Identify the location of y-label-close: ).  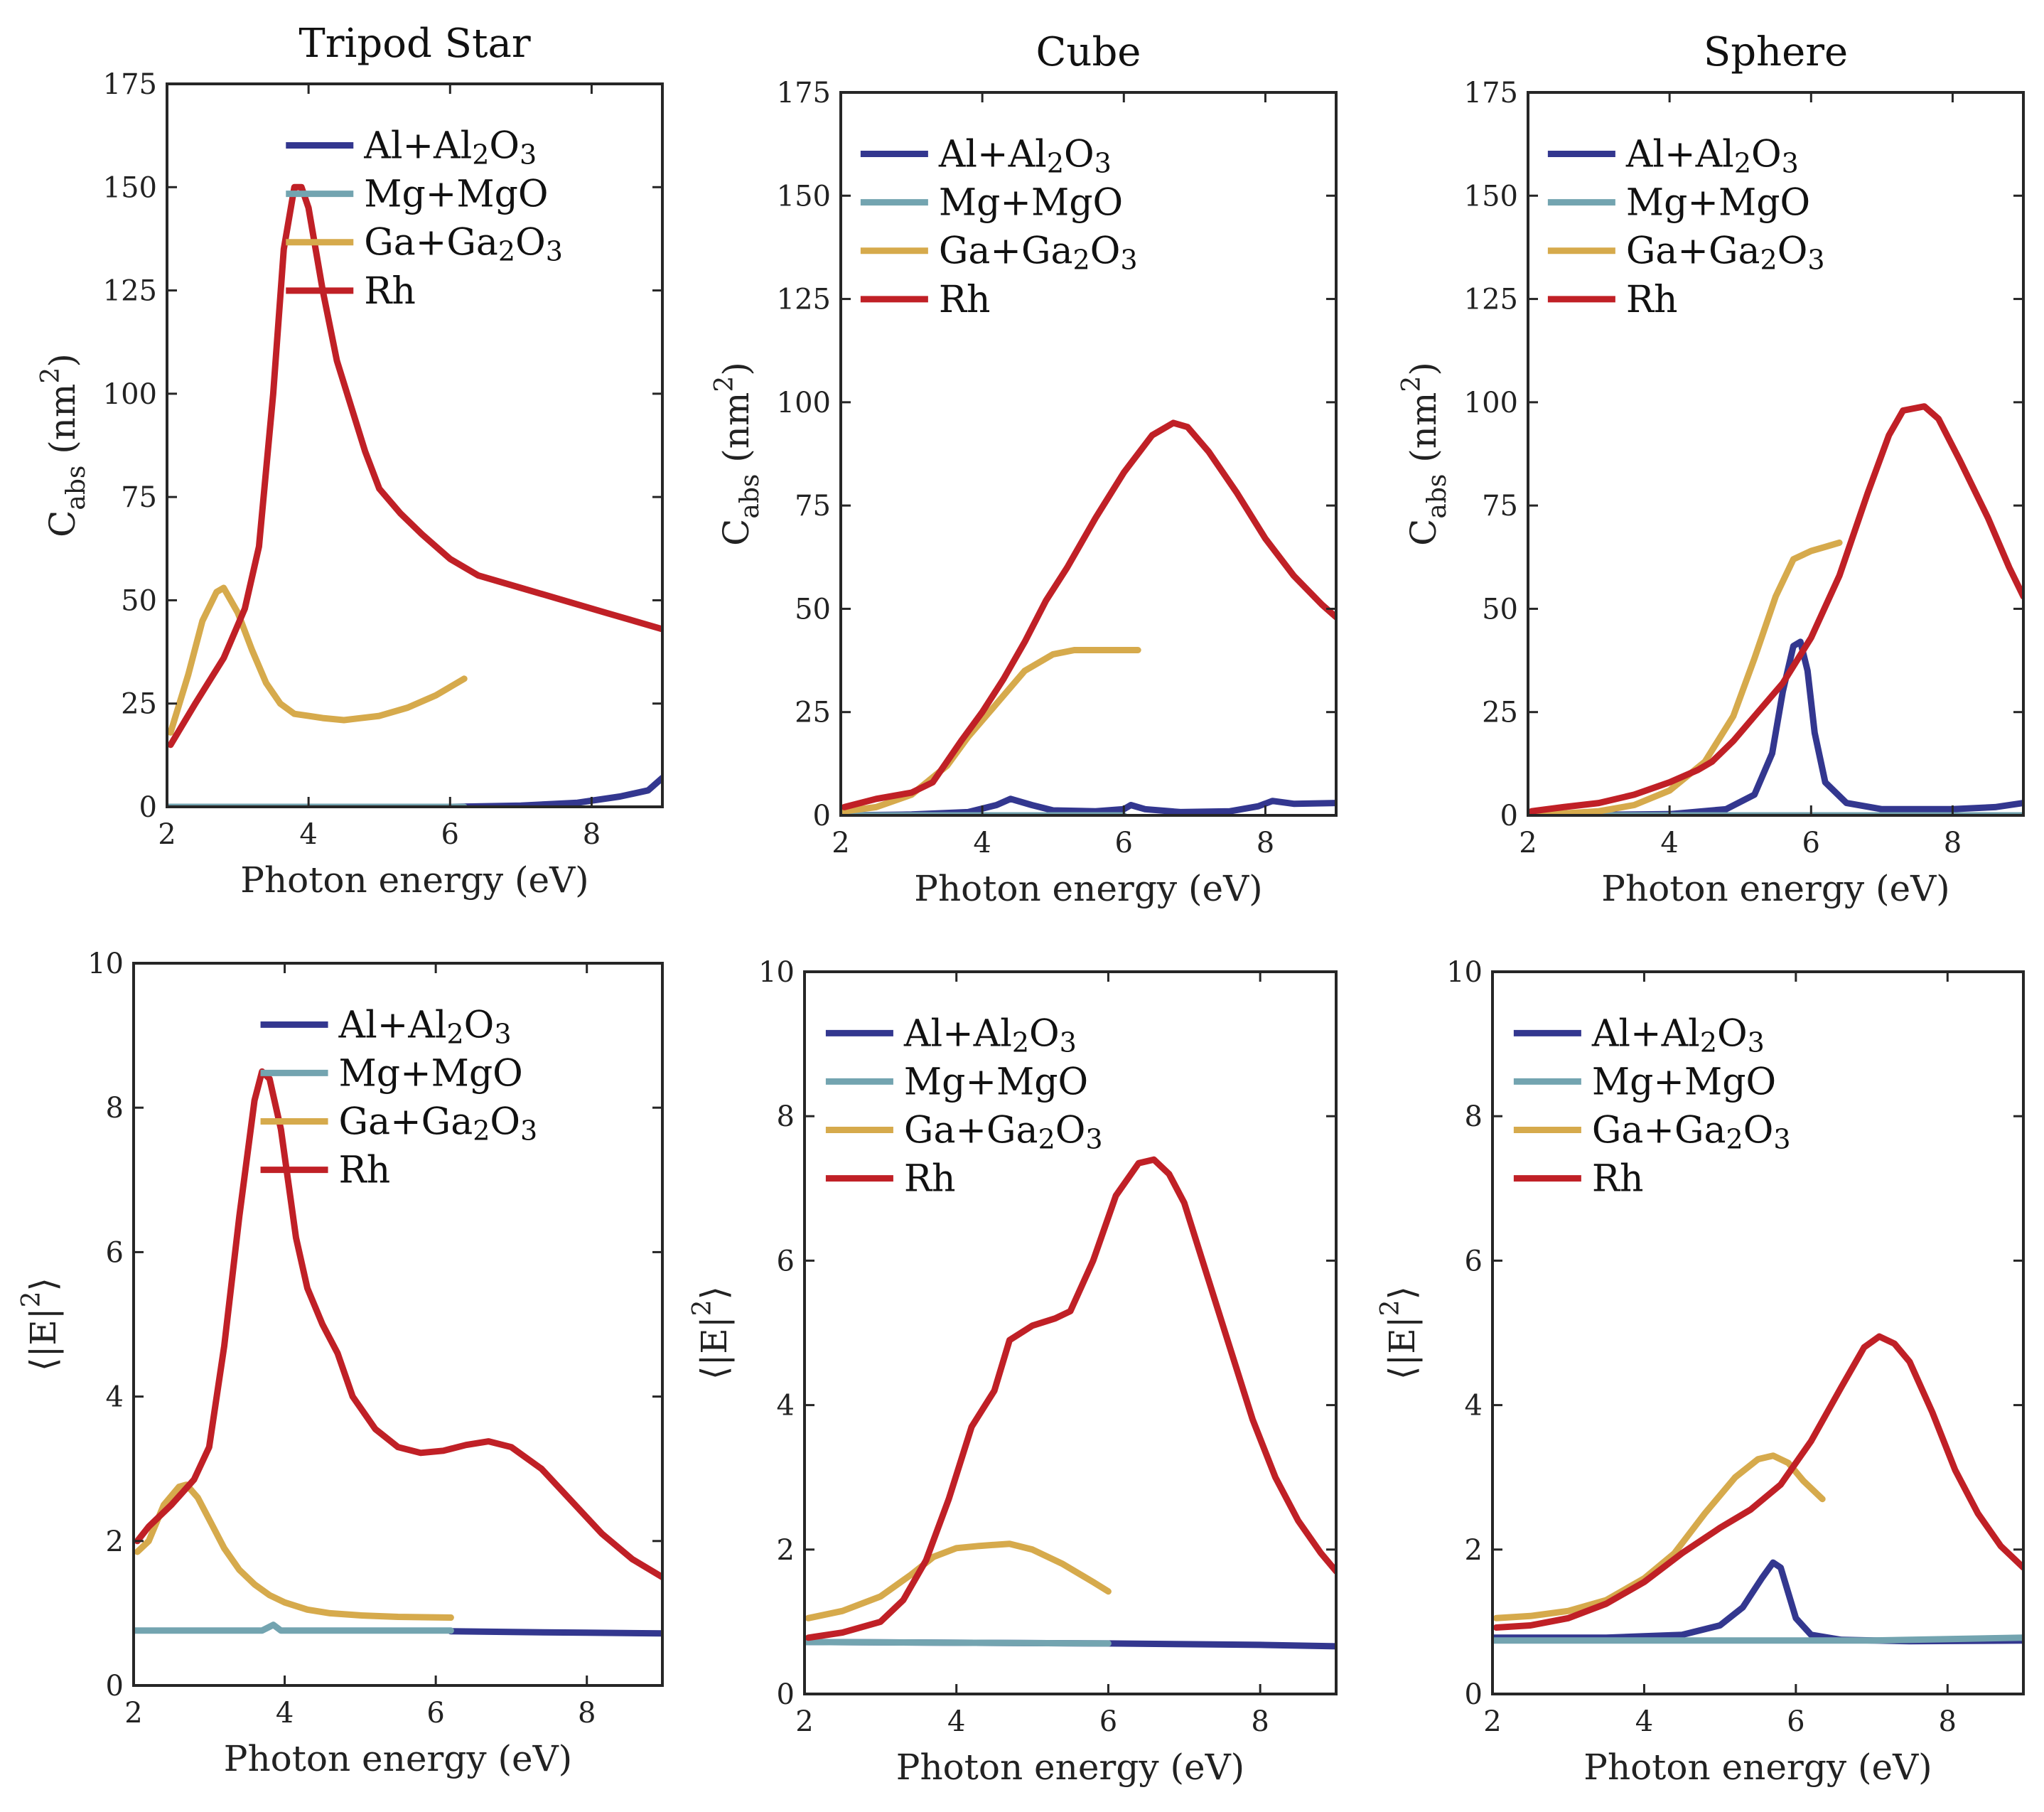
(736, 369).